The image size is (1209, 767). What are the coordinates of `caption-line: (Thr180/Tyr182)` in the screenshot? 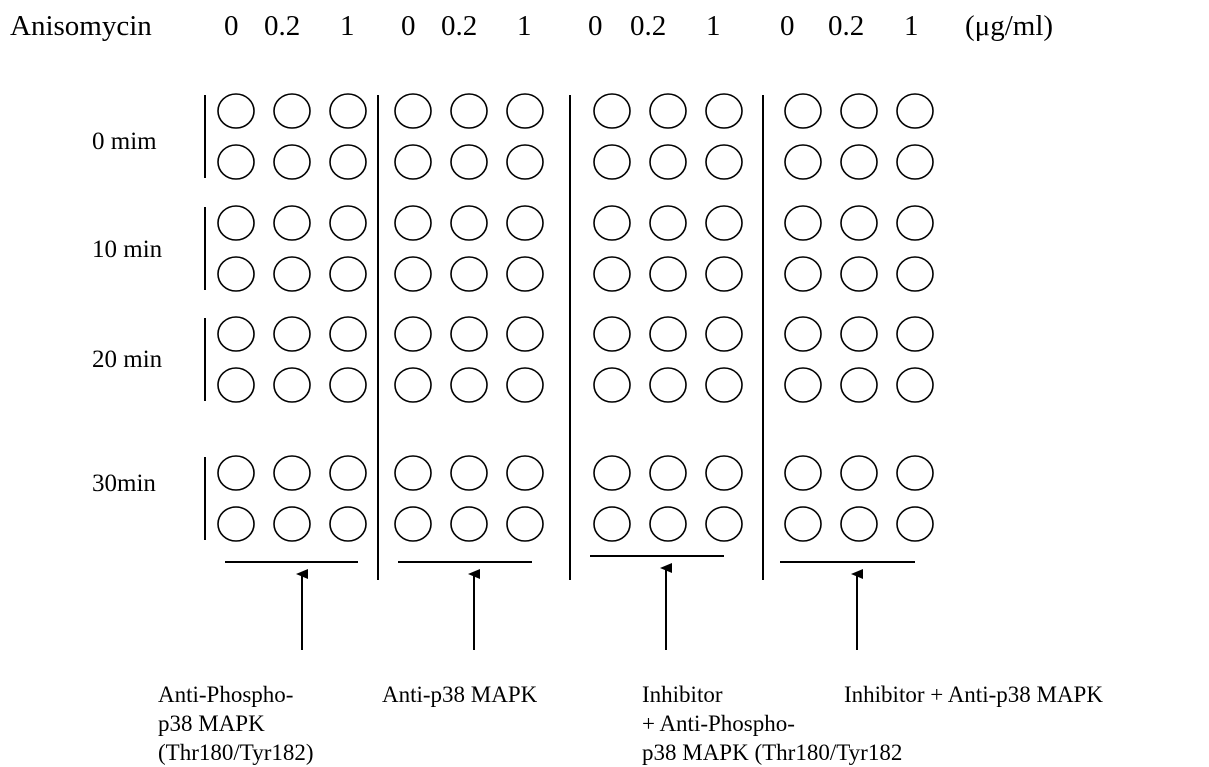 It's located at (236, 752).